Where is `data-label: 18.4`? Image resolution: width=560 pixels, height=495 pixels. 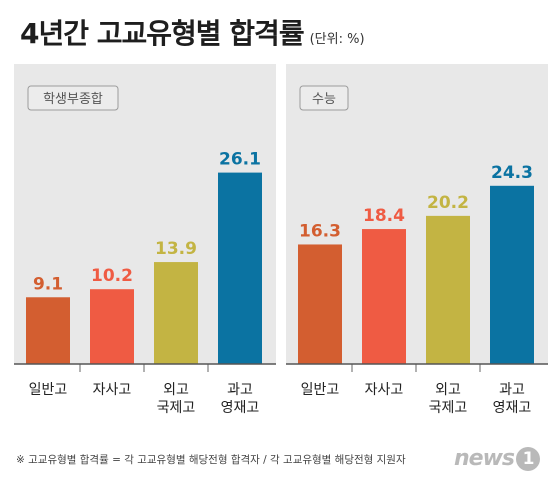 data-label: 18.4 is located at coordinates (384, 216).